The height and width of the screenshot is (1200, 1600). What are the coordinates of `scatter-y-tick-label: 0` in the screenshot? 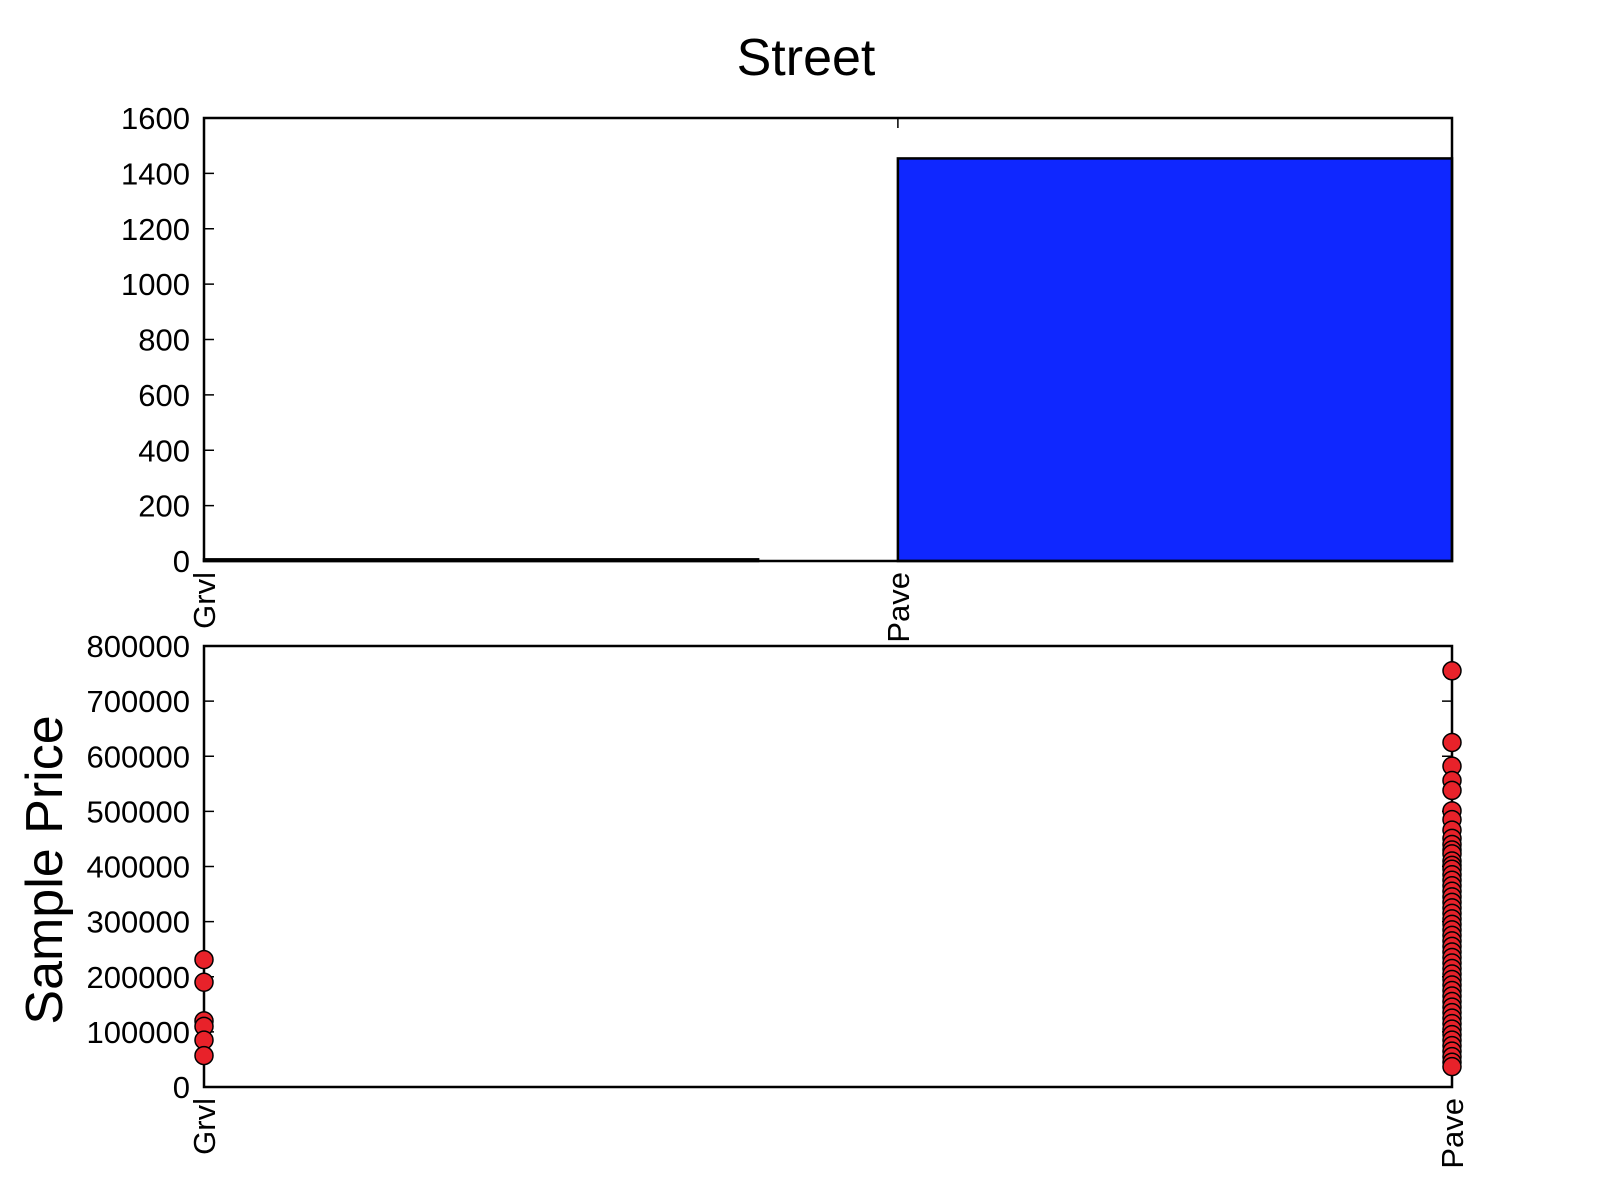 It's located at (181, 1087).